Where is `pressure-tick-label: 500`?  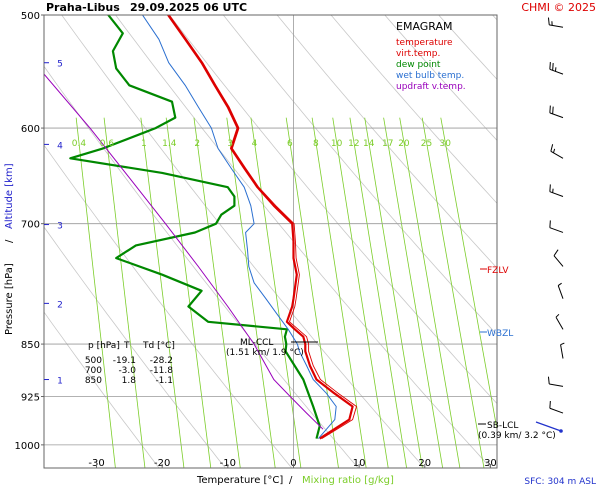
pressure-tick-label: 500 is located at coordinates (30, 16).